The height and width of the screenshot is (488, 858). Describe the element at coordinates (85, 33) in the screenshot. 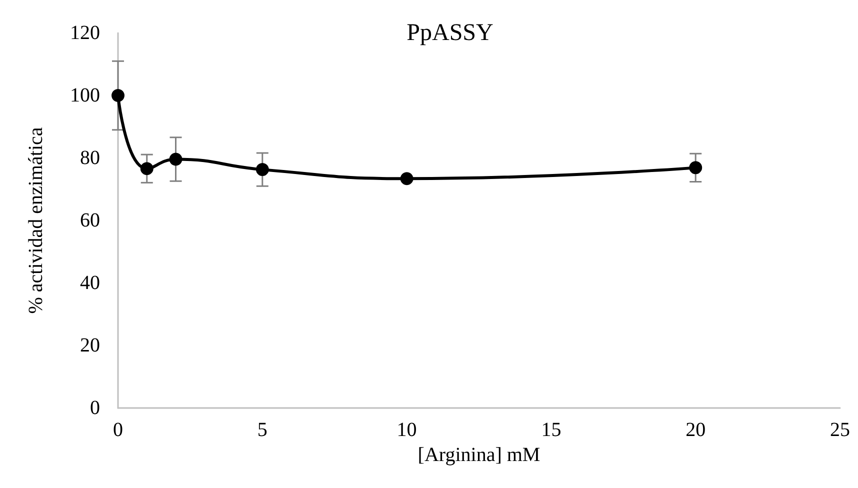

I see `y-tick-label: 120` at that location.